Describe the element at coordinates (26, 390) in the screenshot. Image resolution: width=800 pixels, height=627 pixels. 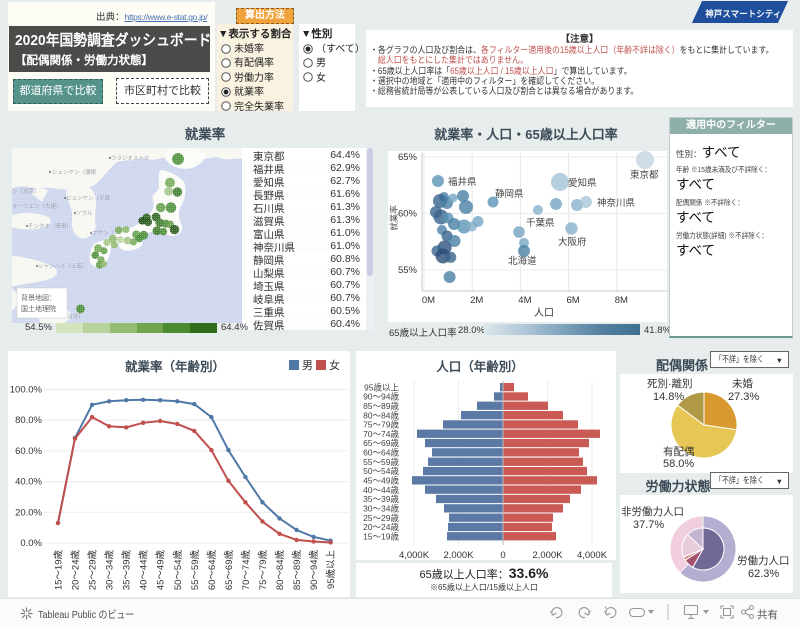
I see `svg-text: 100.0%` at that location.